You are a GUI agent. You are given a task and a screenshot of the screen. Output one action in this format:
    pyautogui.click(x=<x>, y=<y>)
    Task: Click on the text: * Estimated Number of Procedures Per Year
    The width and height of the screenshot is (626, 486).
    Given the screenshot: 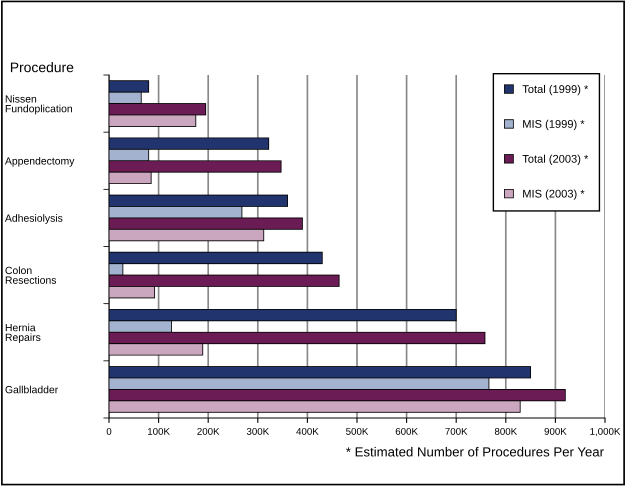 What is the action you would take?
    pyautogui.click(x=475, y=451)
    